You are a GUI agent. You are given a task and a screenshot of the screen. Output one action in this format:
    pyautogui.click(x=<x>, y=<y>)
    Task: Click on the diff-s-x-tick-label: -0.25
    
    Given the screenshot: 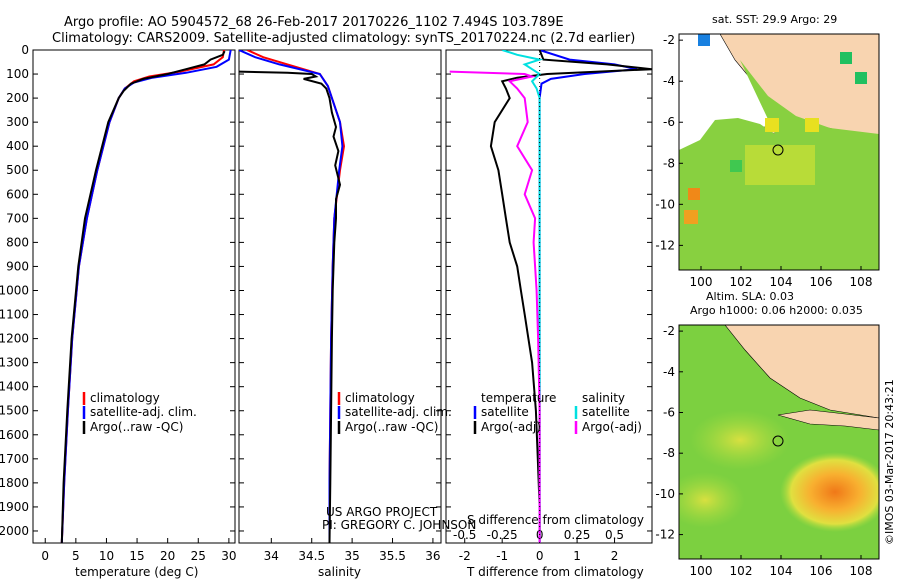 What is the action you would take?
    pyautogui.click(x=502, y=535)
    